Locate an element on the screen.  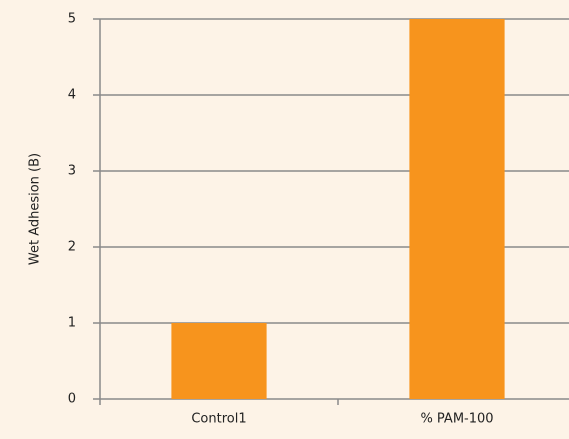
y-axis-label: Wet Adhesion (B) is located at coordinates (35, 209).